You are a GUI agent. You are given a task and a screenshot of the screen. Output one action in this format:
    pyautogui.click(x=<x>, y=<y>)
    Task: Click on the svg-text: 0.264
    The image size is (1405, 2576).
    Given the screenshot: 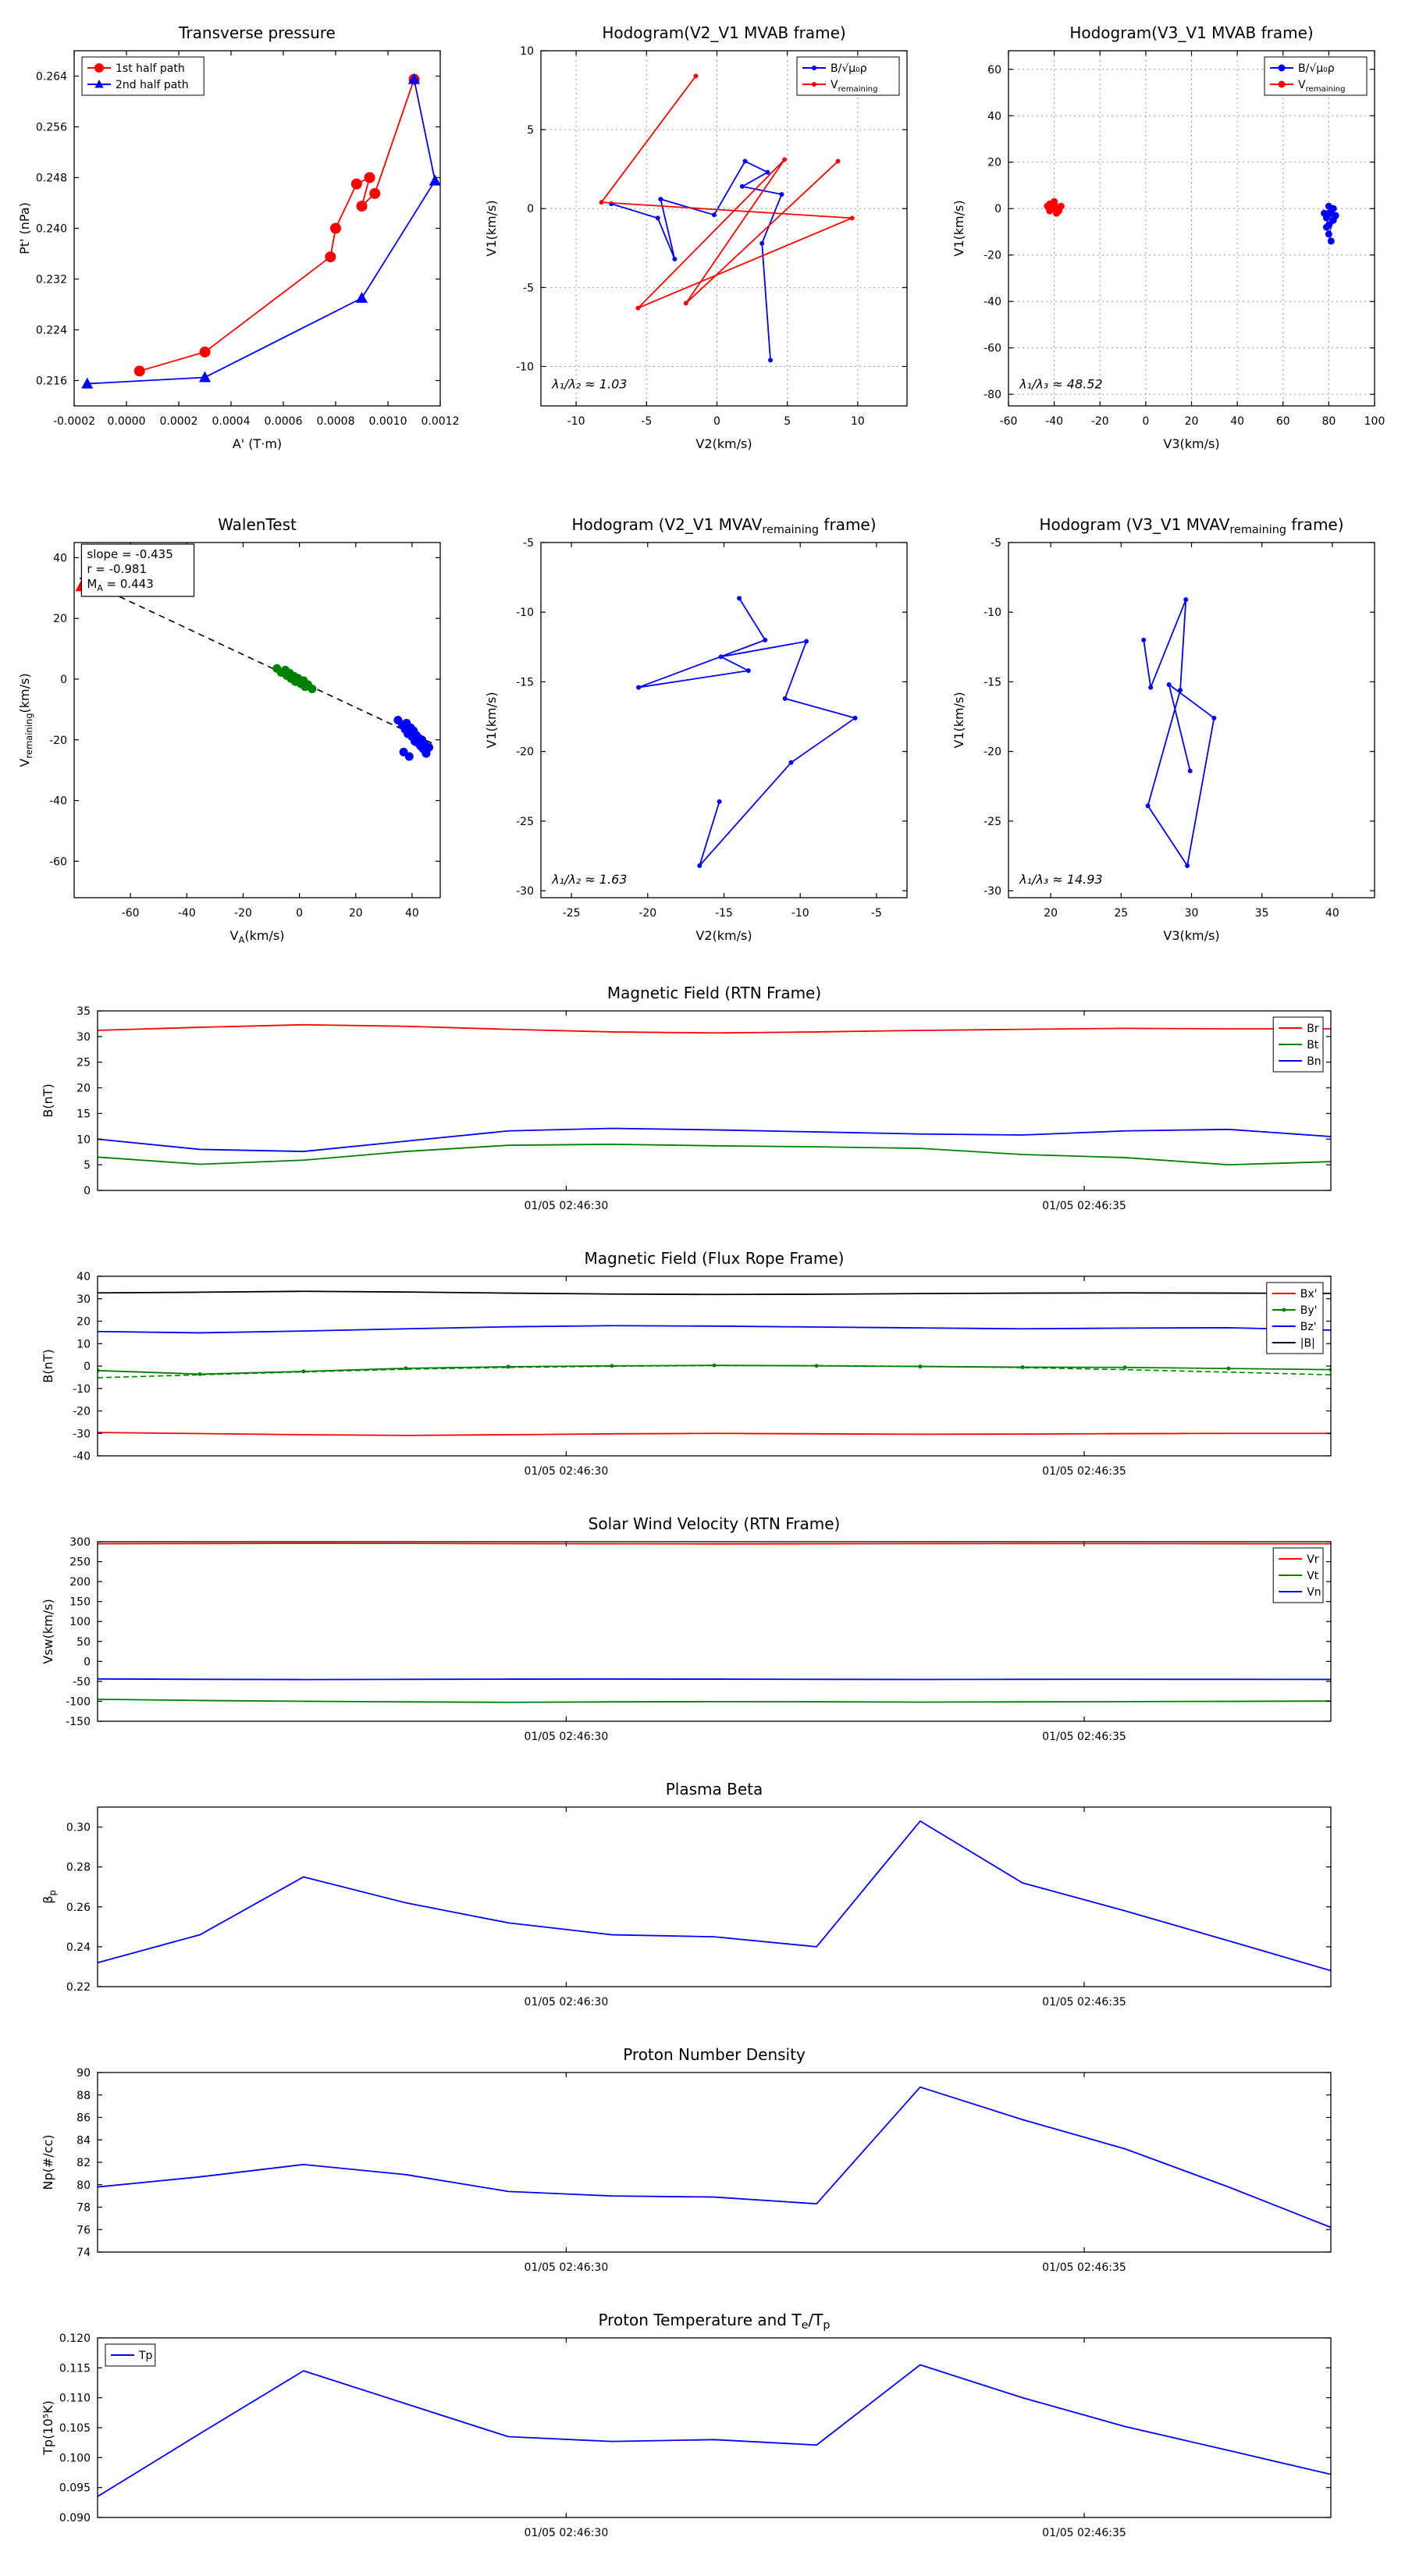 What is the action you would take?
    pyautogui.click(x=51, y=77)
    